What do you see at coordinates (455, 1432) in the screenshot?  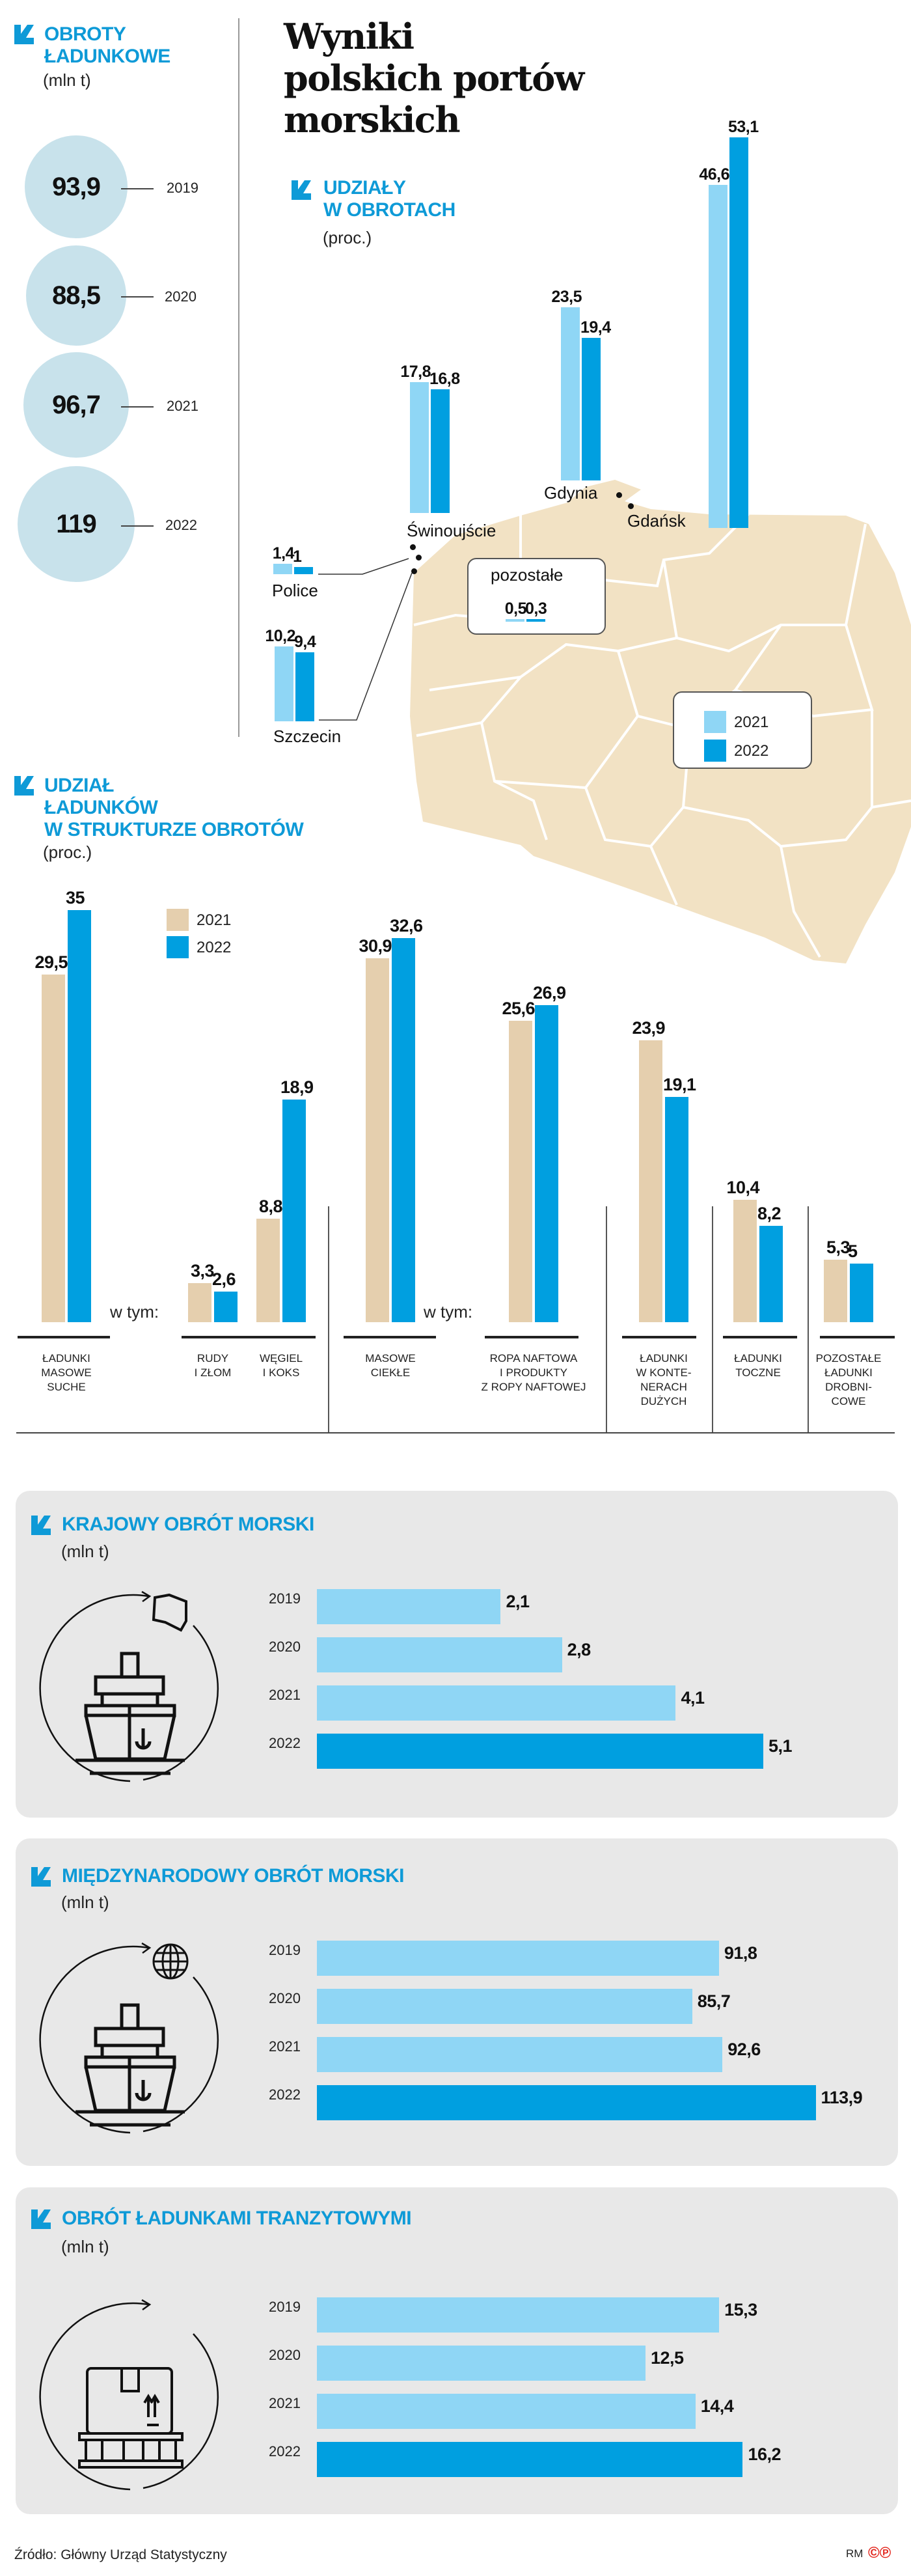 I see `baseline` at bounding box center [455, 1432].